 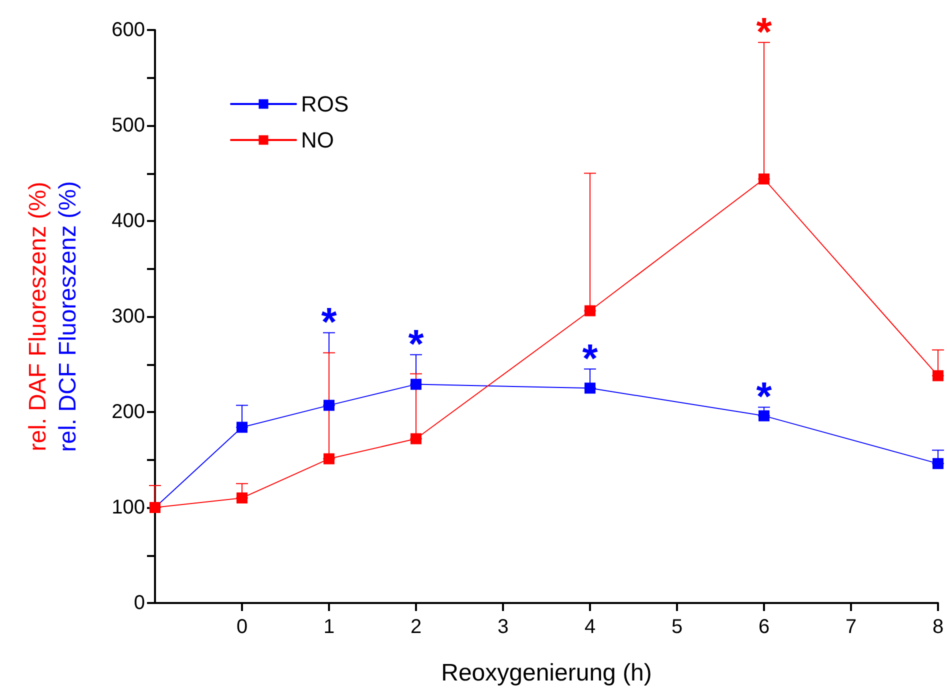 What do you see at coordinates (139, 603) in the screenshot?
I see `y-tick-label: 0` at bounding box center [139, 603].